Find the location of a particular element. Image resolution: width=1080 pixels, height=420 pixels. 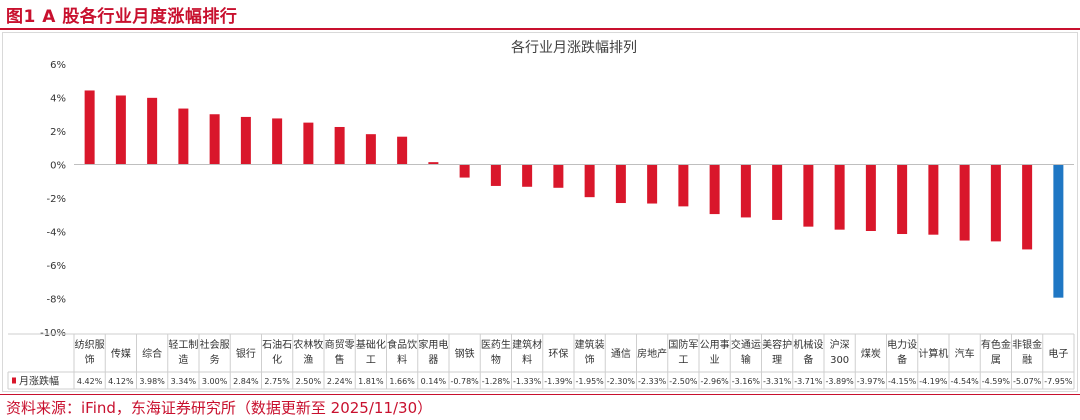

y-tick-label: 0% is located at coordinates (58, 166).